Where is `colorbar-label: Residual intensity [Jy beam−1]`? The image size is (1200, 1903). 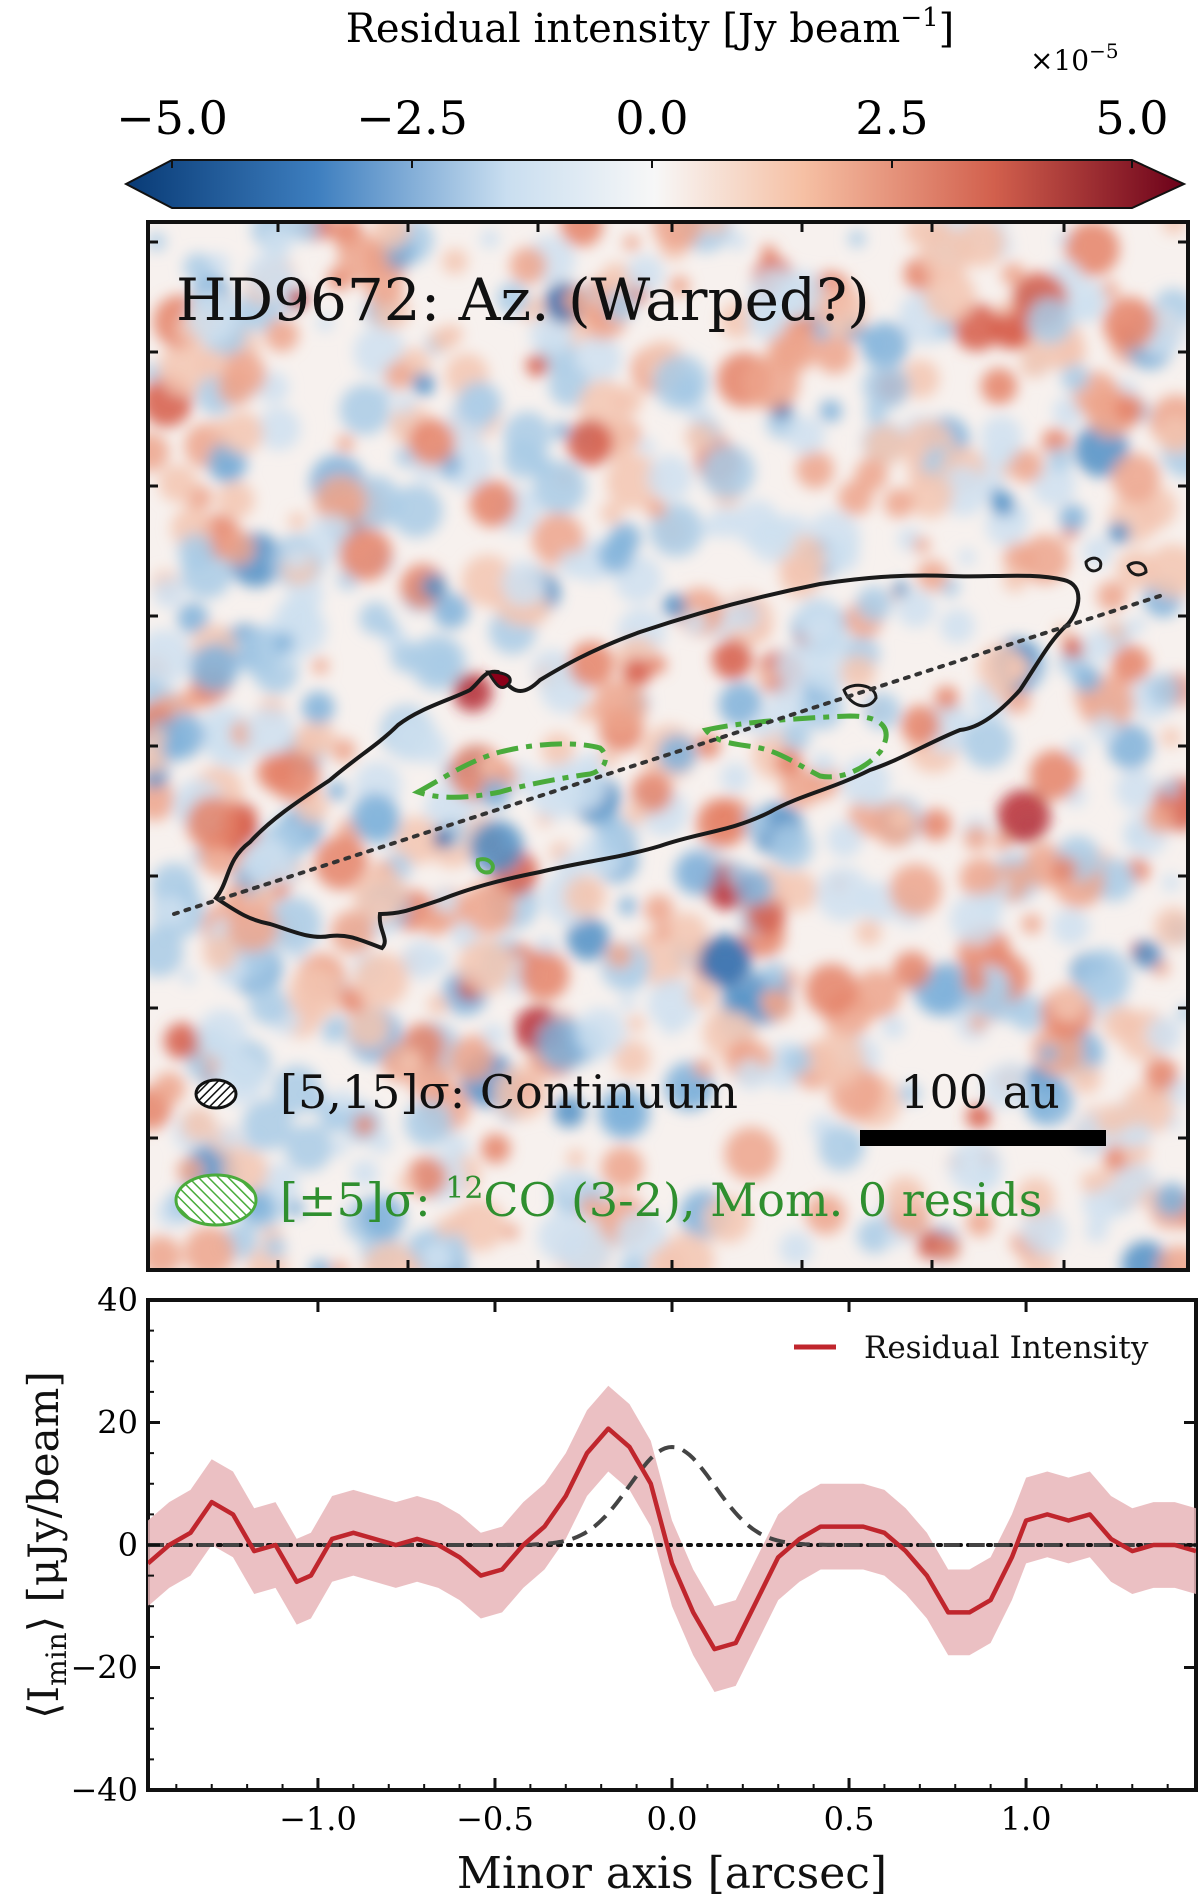
colorbar-label: Residual intensity [Jy beam−1] is located at coordinates (650, 27).